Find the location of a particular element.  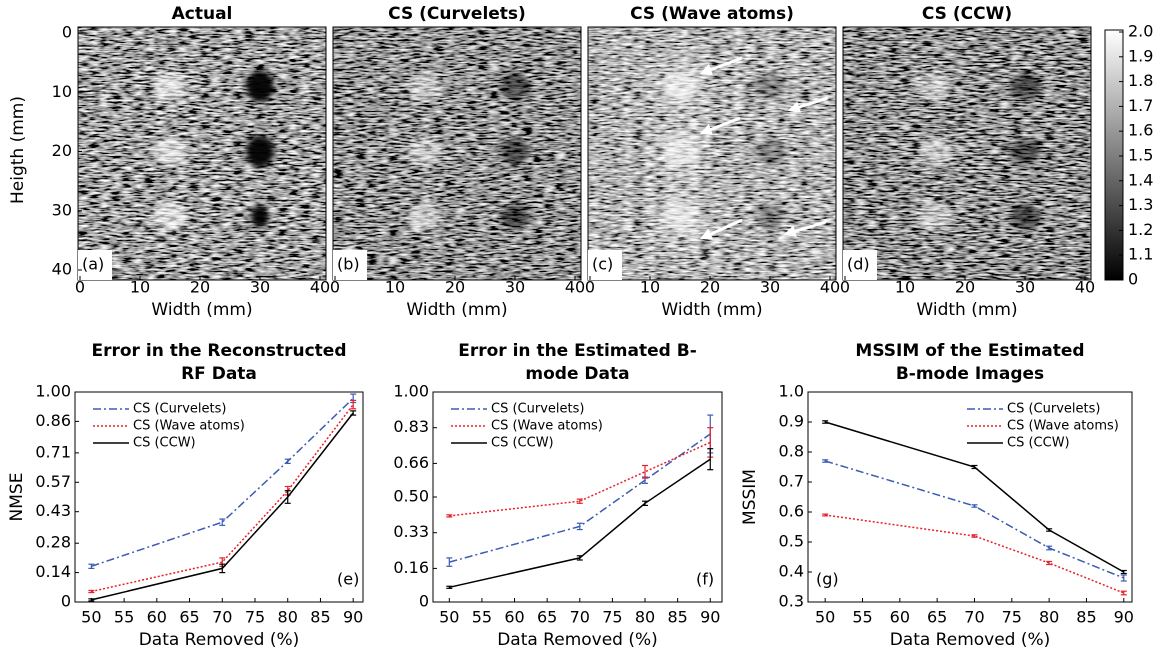

y-tick-label: 0.86 is located at coordinates (53, 420).